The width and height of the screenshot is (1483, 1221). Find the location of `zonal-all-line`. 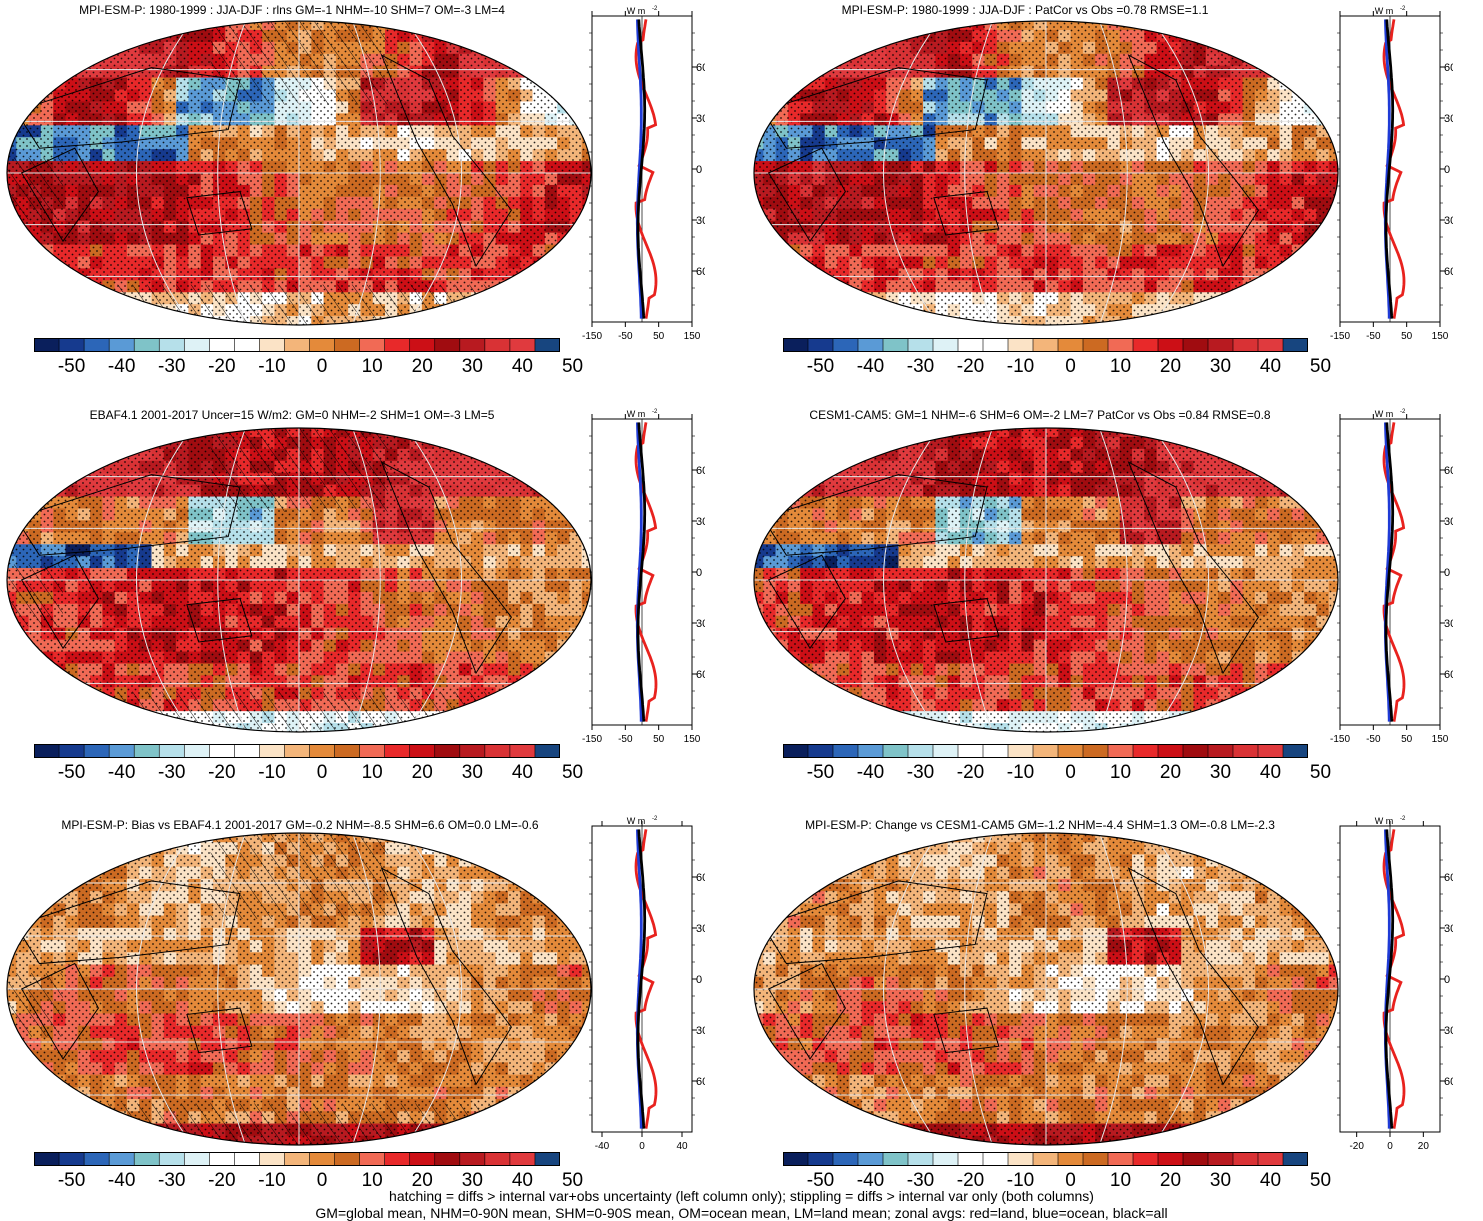

zonal-all-line is located at coordinates (641, 572).